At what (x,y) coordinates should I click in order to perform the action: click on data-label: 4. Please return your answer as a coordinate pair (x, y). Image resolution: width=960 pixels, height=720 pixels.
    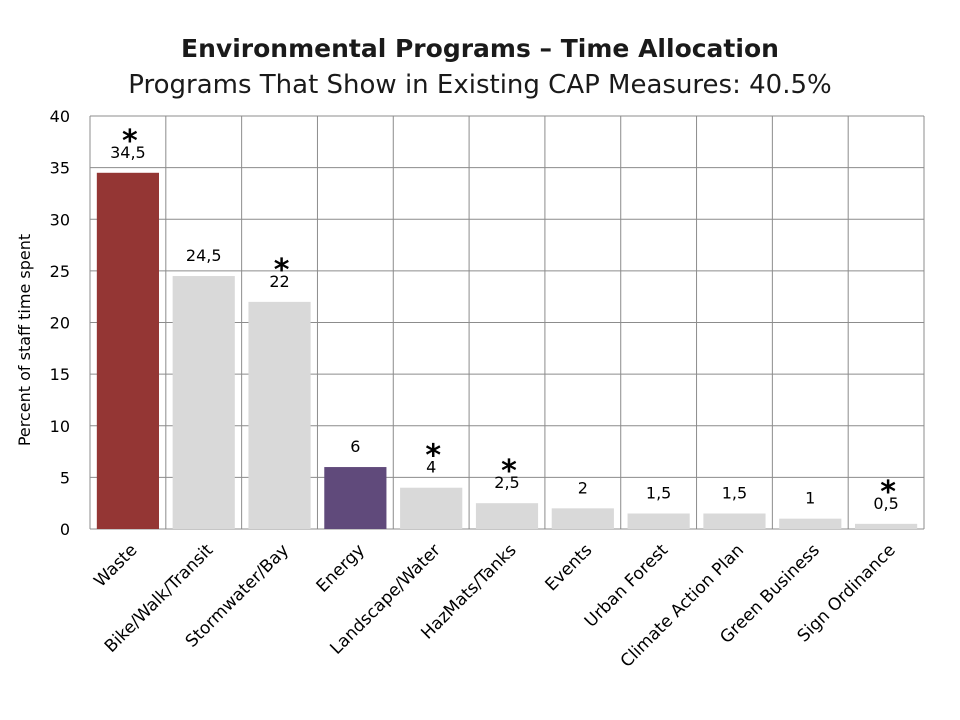
    Looking at the image, I should click on (431, 467).